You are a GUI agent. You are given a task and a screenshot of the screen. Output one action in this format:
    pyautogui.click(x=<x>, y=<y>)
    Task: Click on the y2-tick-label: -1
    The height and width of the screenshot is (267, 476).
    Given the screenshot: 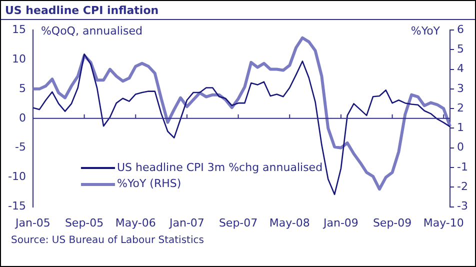 What is the action you would take?
    pyautogui.click(x=462, y=167)
    